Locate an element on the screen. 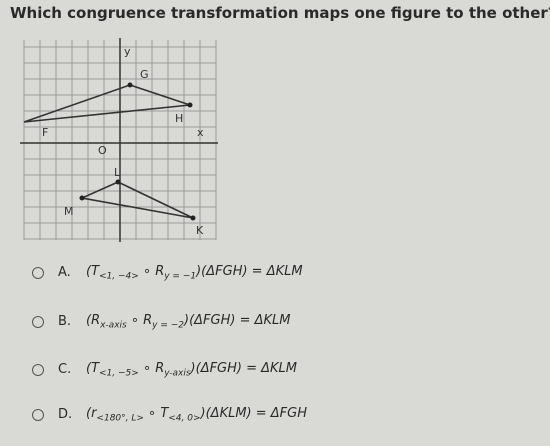 The height and width of the screenshot is (446, 550). expr-subscript: y-axis is located at coordinates (177, 373).